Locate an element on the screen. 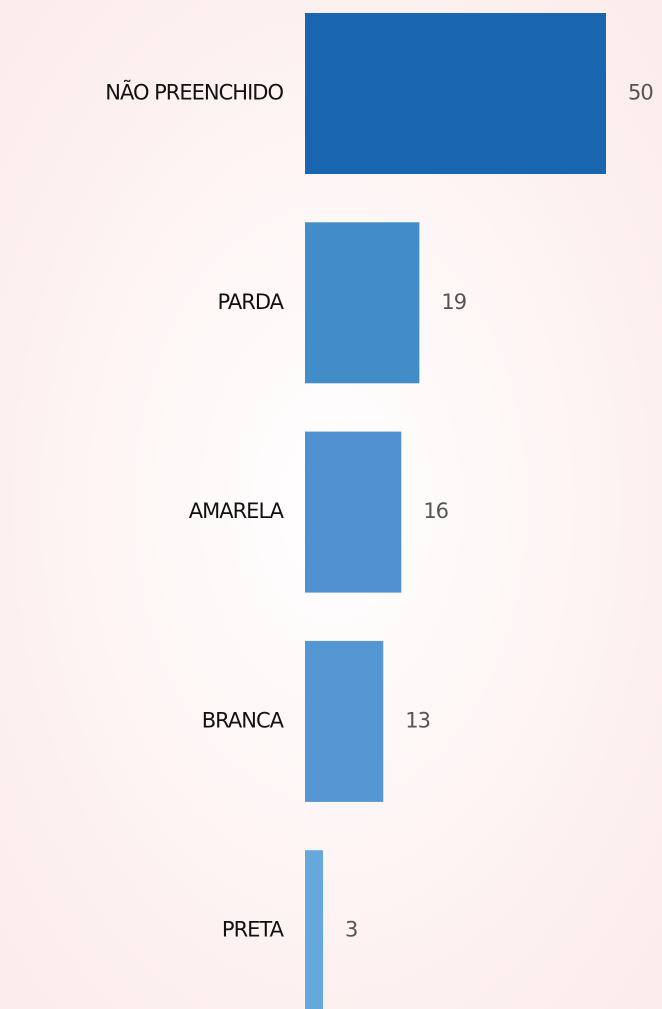 The image size is (662, 1009). value-label: 13 is located at coordinates (417, 720).